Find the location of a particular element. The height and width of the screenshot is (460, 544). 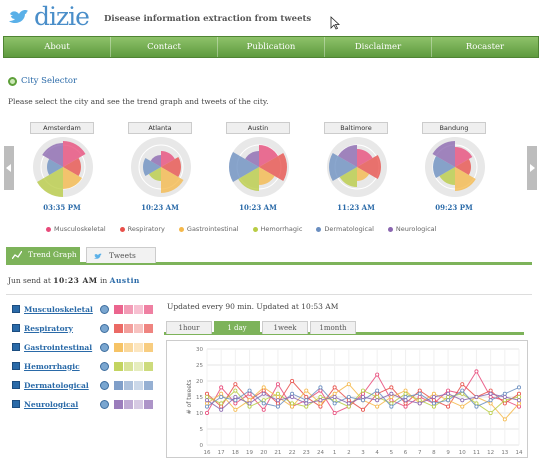

city-card: Austin 10:23 AM is located at coordinates (258, 167).